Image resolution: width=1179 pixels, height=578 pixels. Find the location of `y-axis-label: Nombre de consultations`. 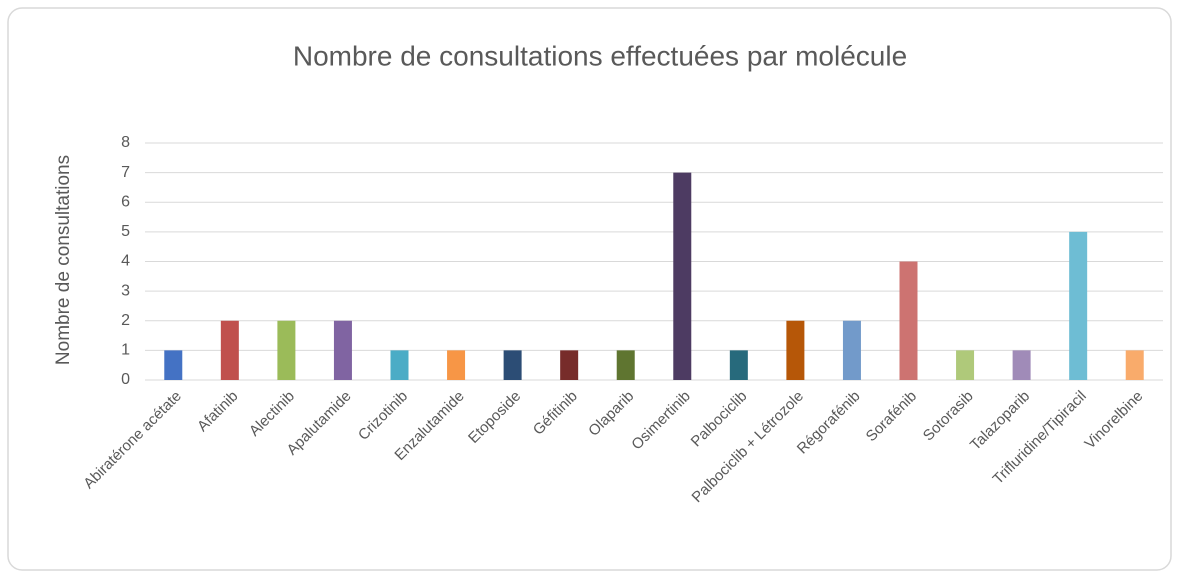

y-axis-label: Nombre de consultations is located at coordinates (63, 260).